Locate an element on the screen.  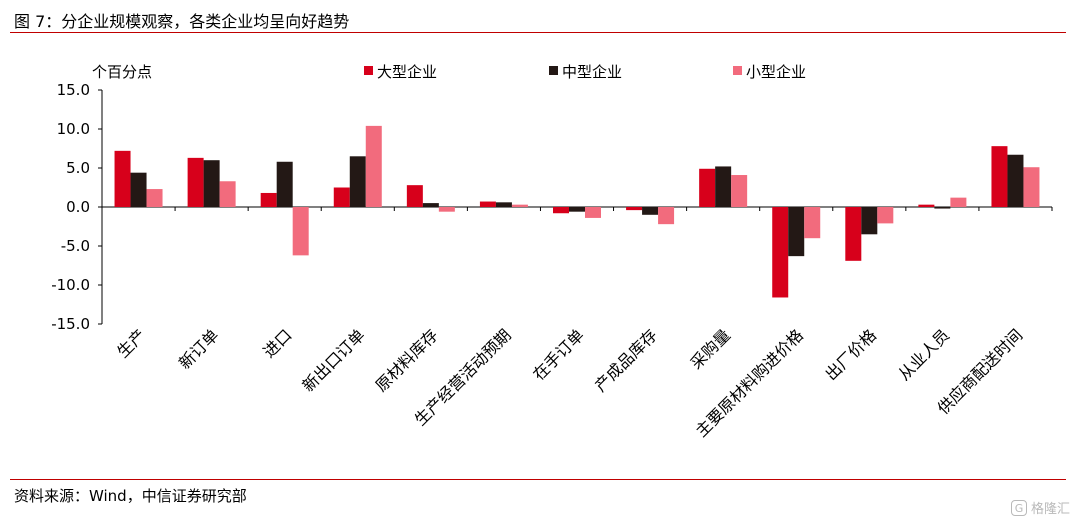
y-tick-label: 5.0 is located at coordinates (78, 168).